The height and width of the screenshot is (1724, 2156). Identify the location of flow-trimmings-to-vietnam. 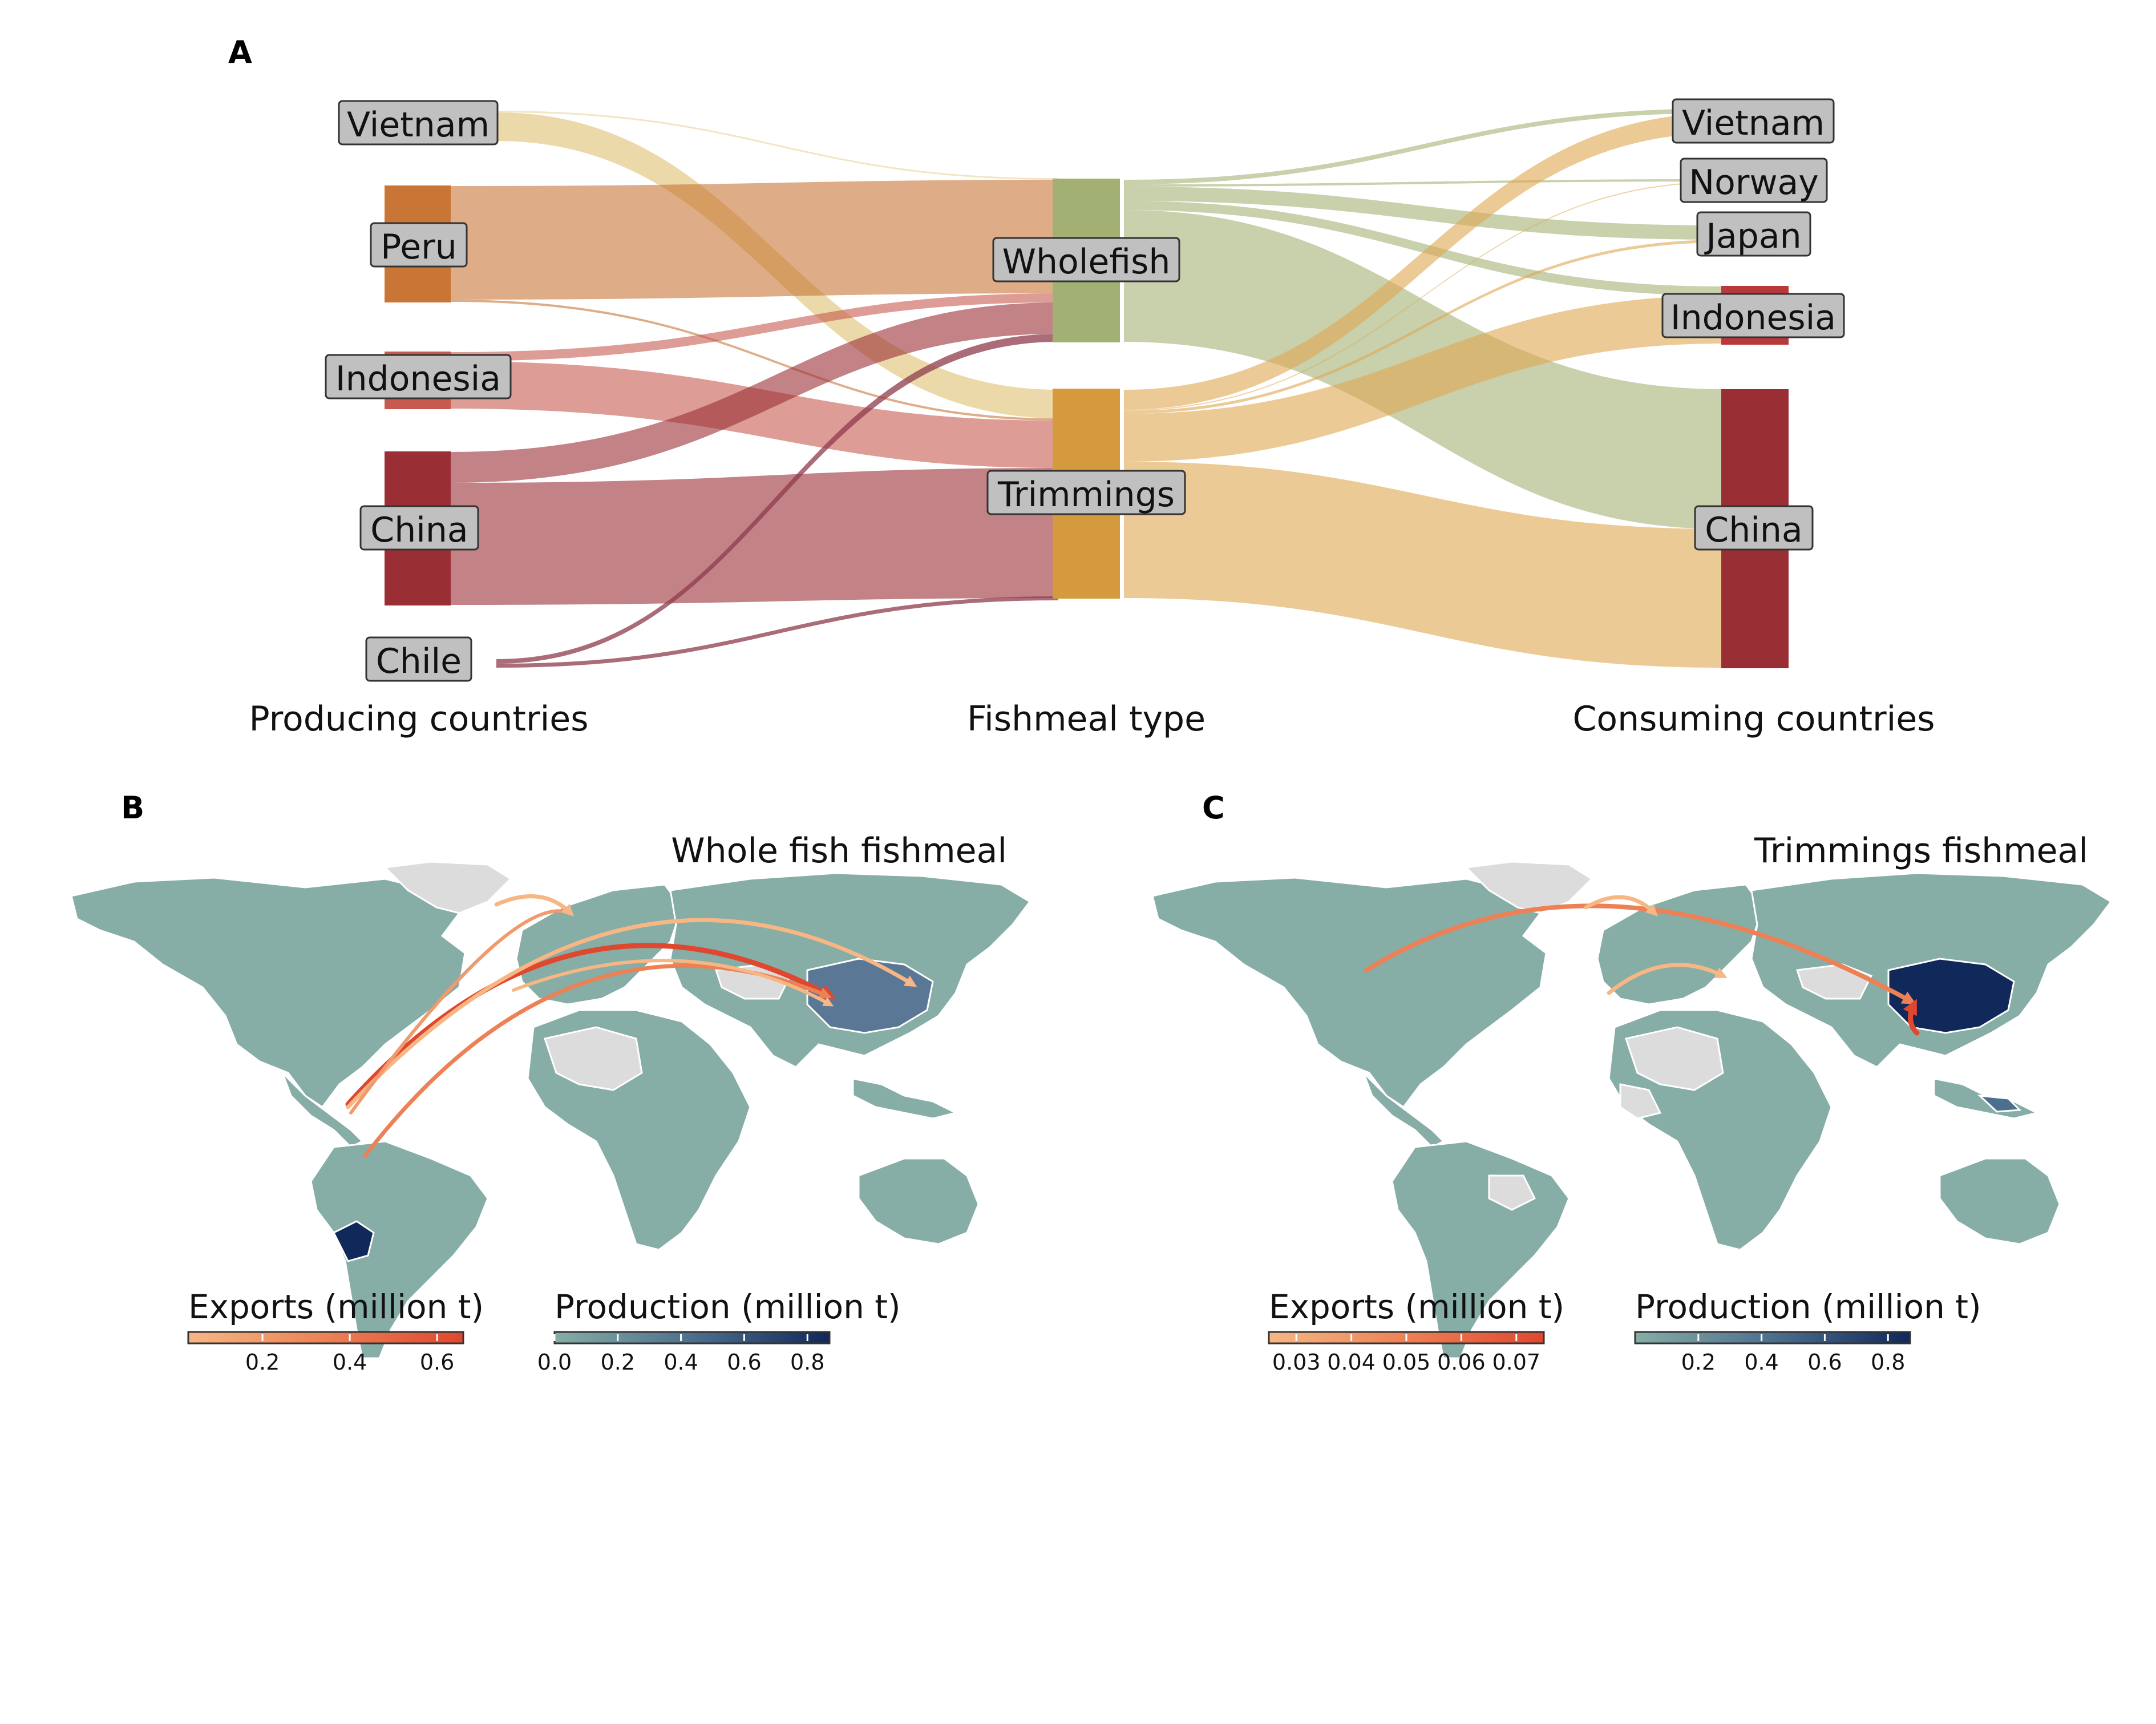
(1423, 261).